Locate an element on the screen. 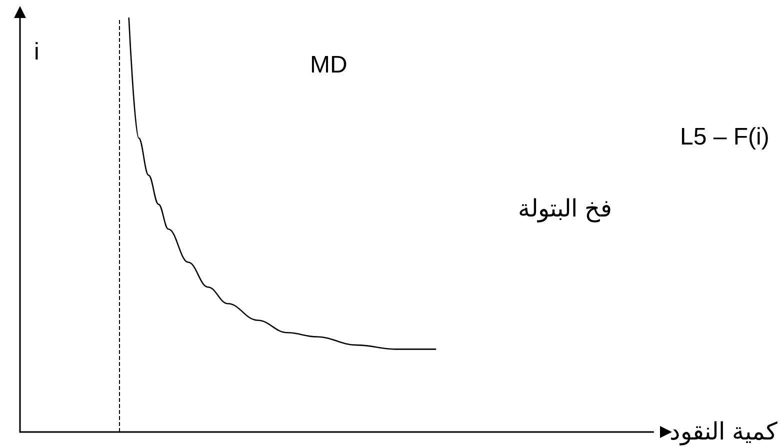  annotation: MD is located at coordinates (329, 65).